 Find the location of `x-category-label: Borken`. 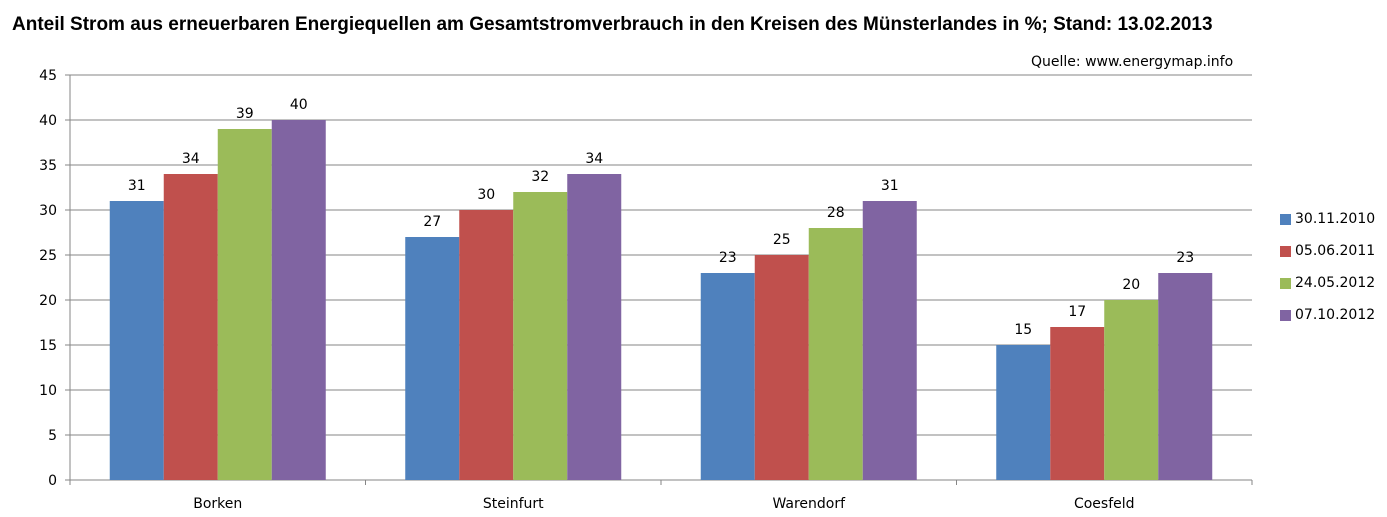

x-category-label: Borken is located at coordinates (217, 504).